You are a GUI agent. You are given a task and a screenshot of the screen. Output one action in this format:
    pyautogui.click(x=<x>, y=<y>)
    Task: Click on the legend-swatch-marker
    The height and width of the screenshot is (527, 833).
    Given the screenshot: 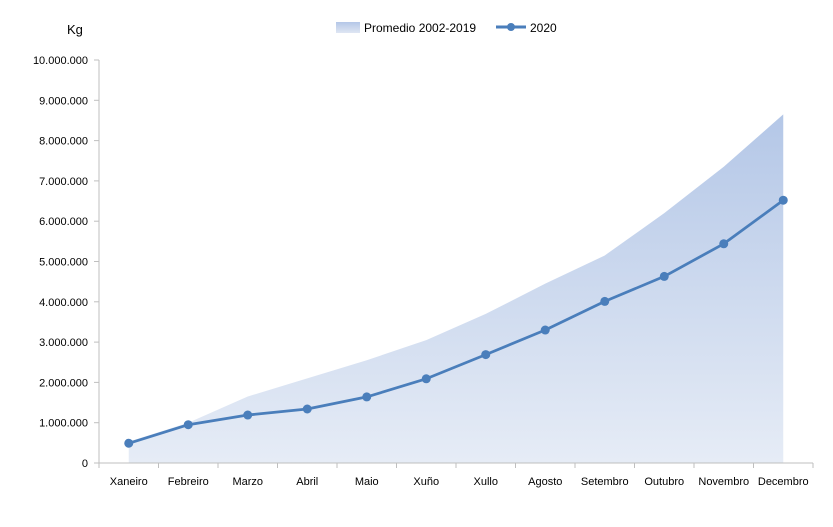 What is the action you would take?
    pyautogui.click(x=511, y=27)
    